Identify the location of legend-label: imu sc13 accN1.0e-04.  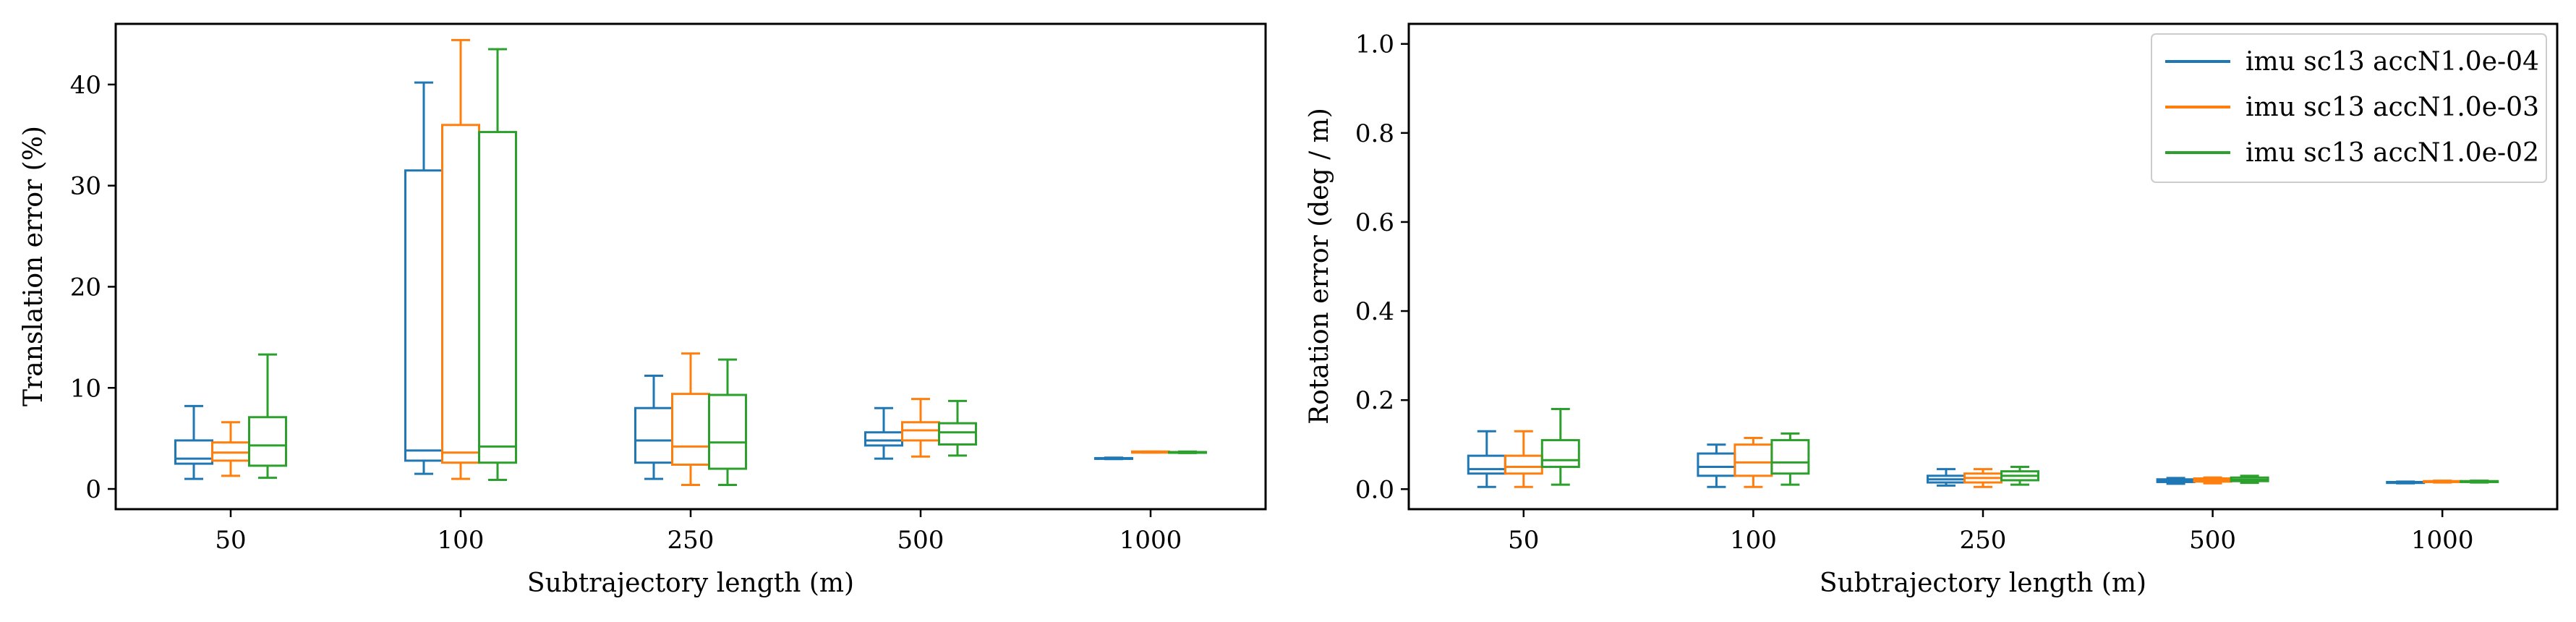
(2392, 62).